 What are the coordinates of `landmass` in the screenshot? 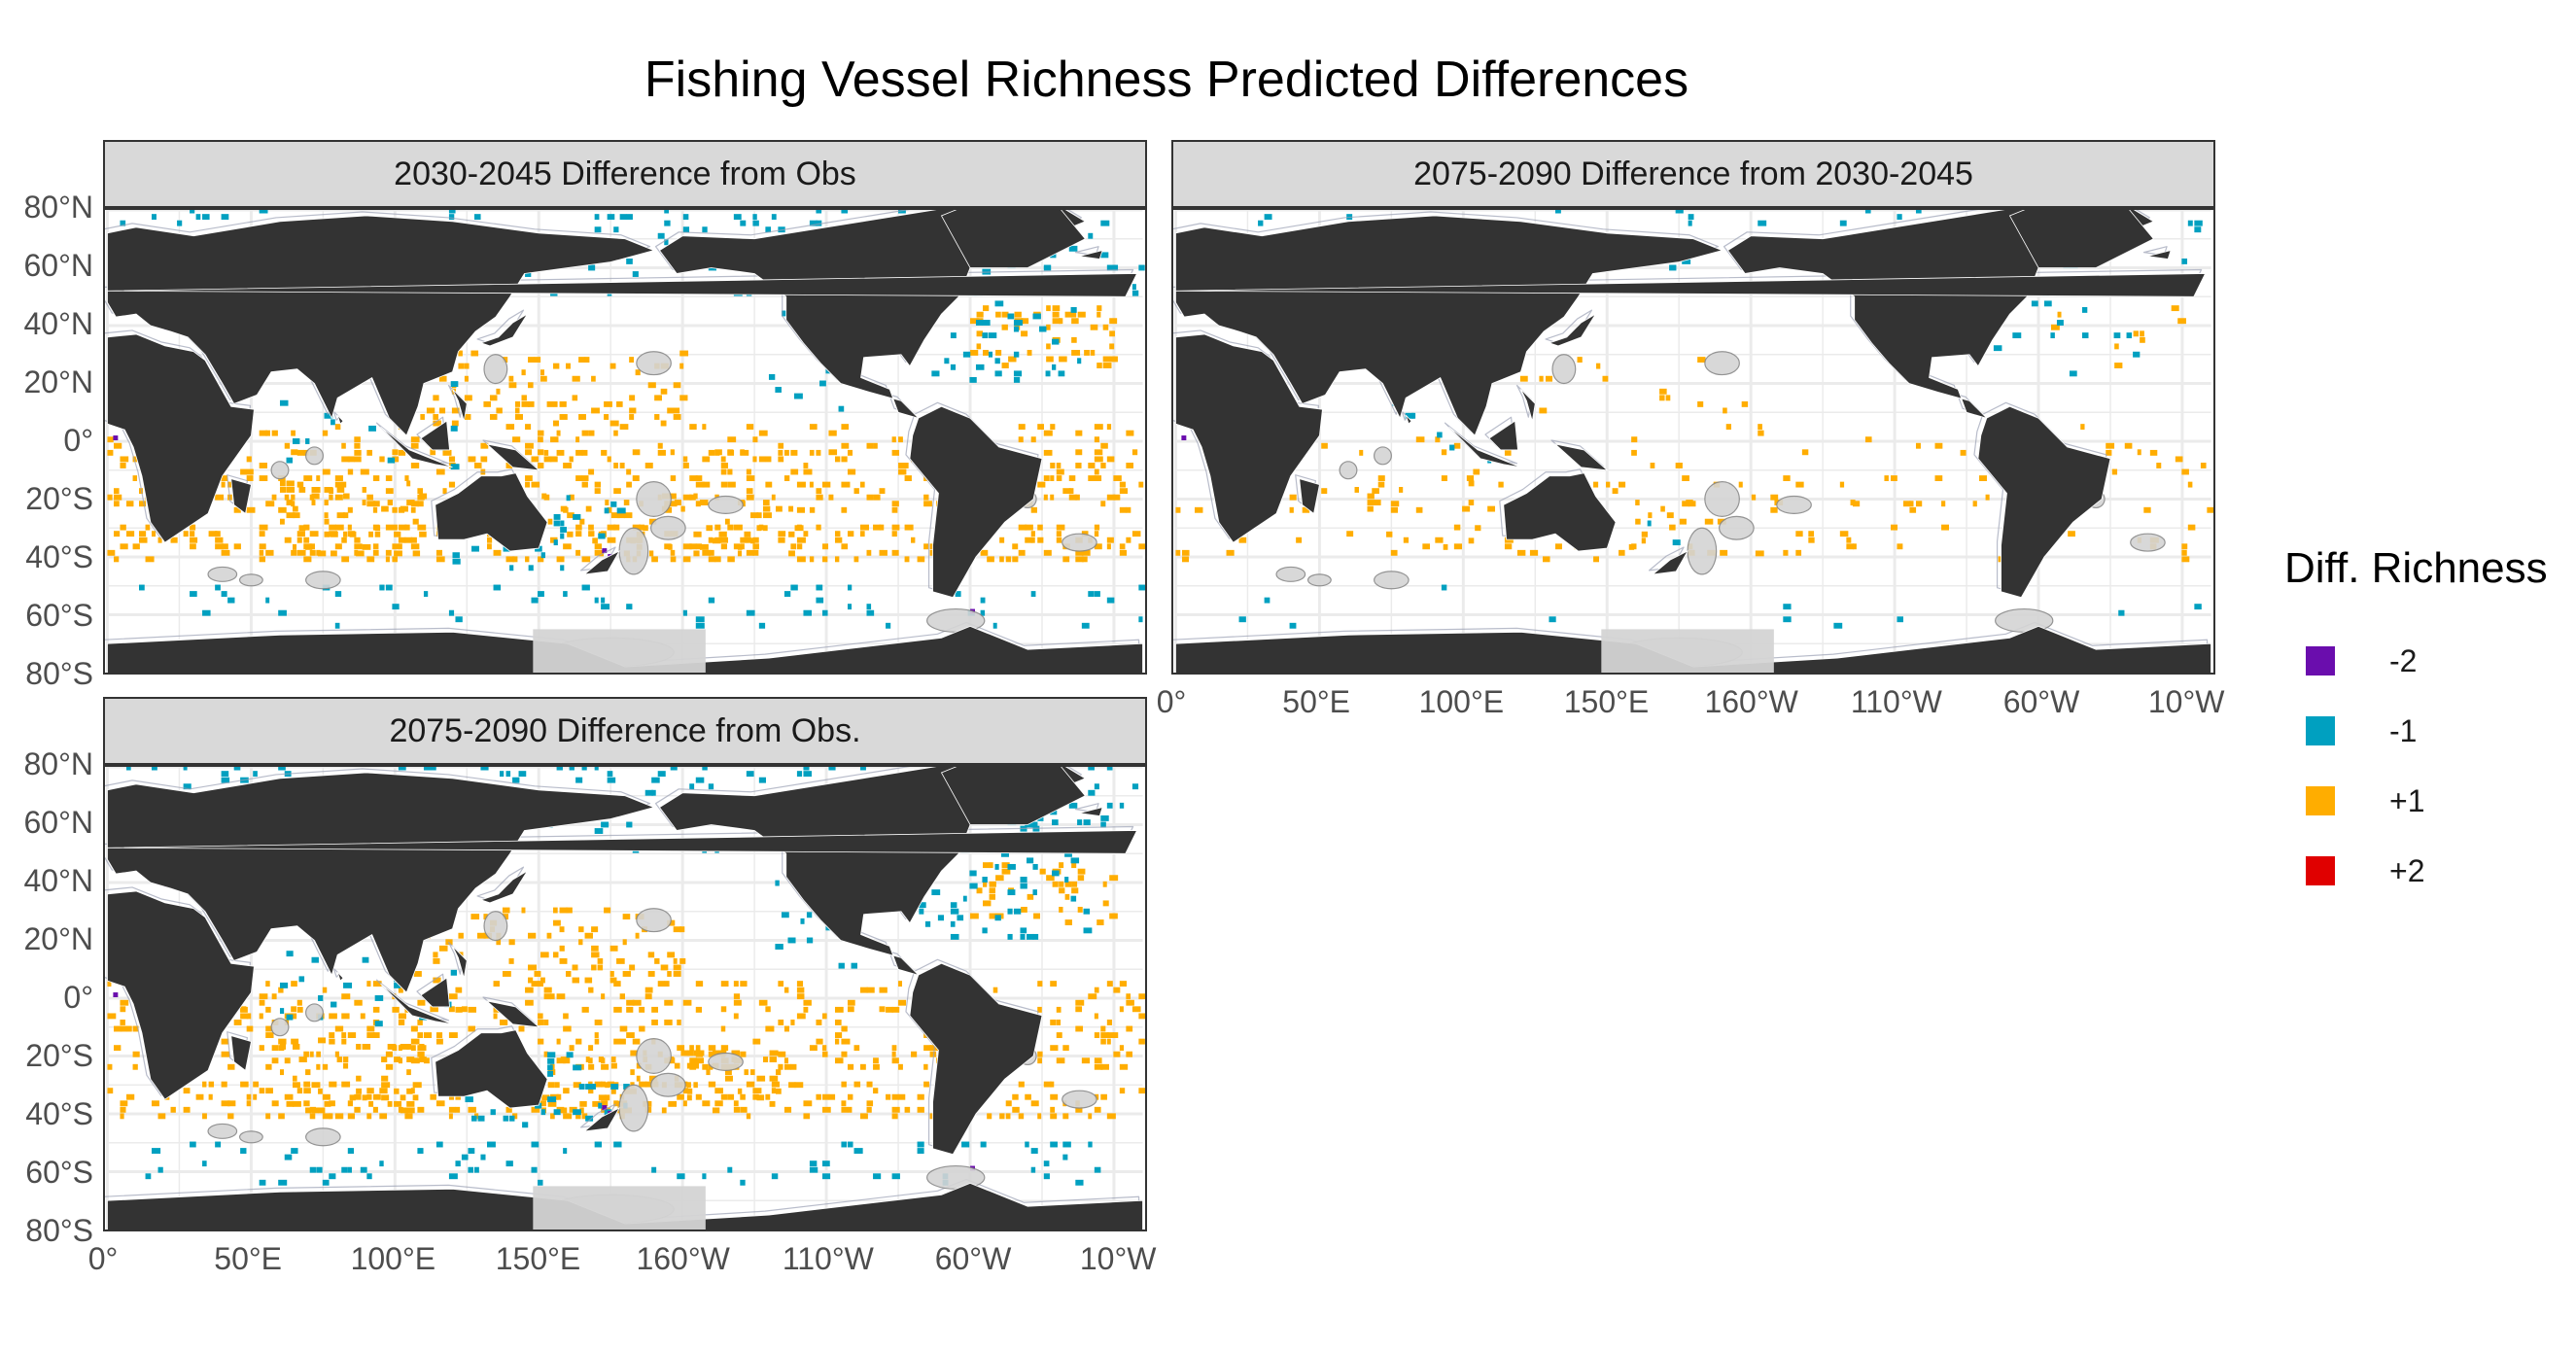 It's located at (460, 405).